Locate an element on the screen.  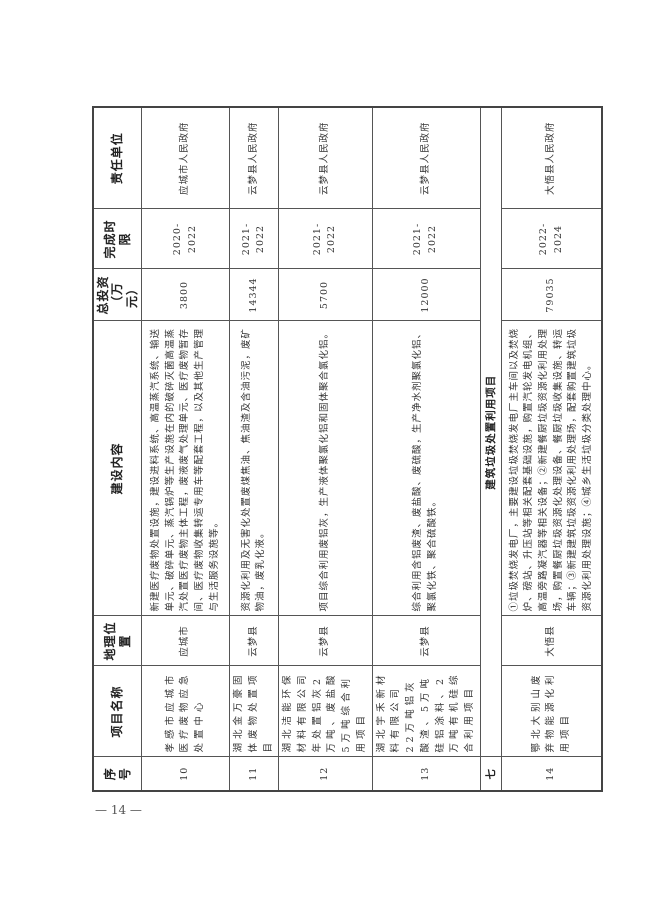
cell-investment: 3800 is located at coordinates (185, 295).